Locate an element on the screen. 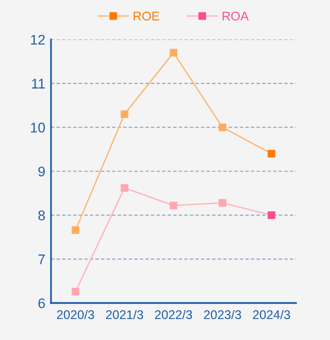 The height and width of the screenshot is (340, 330). x-tick-label: 2020/3 is located at coordinates (75, 315).